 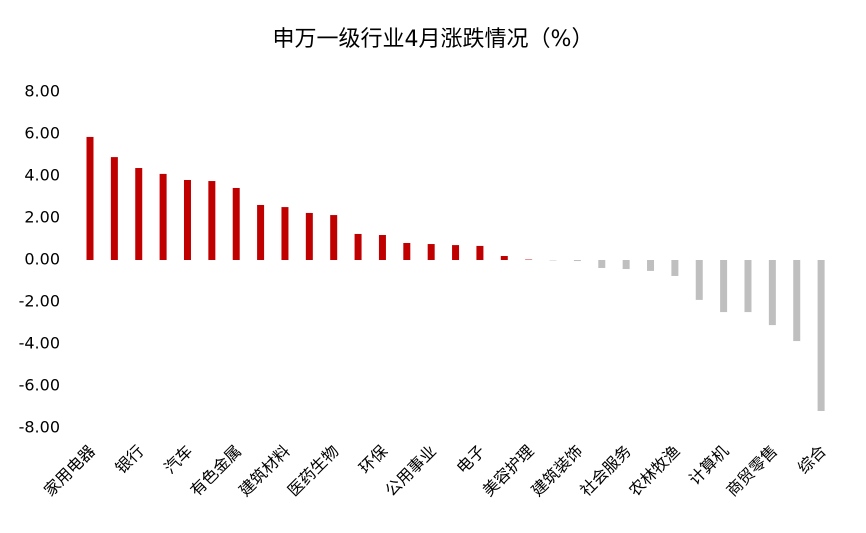 I want to click on chart-title: 申万一级行业4月涨跌情况（%）, so click(x=433, y=39).